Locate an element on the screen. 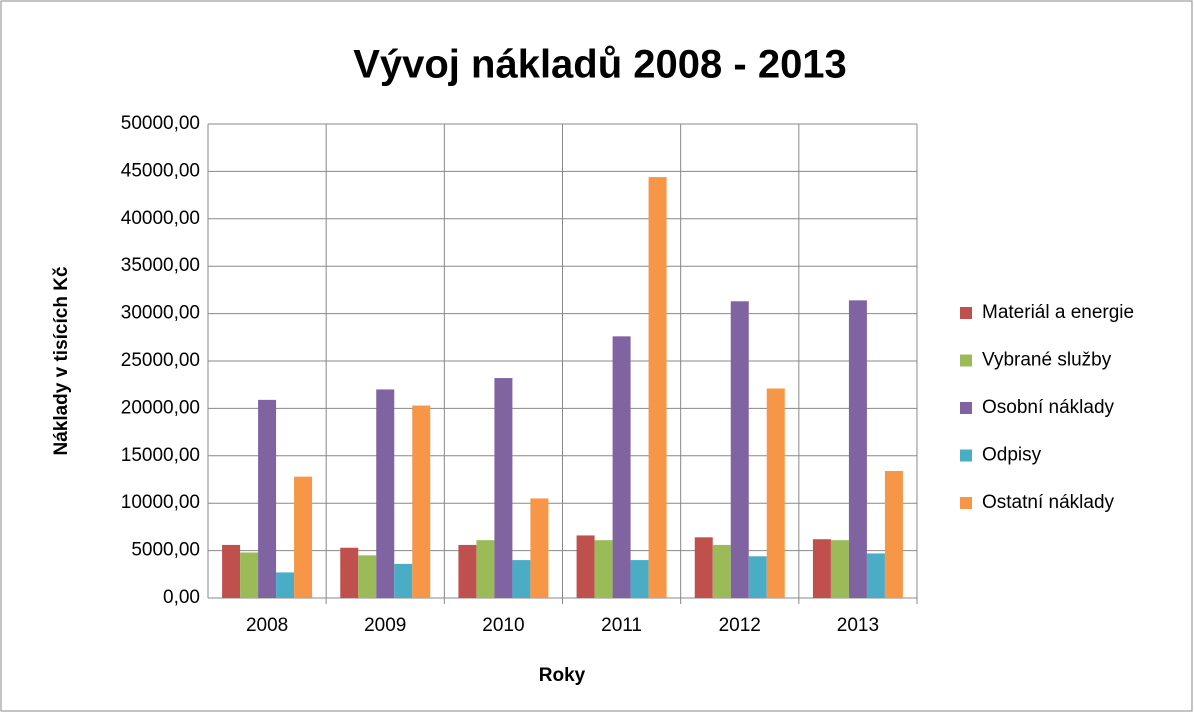  legend-label: Materiál a energie is located at coordinates (1058, 312).